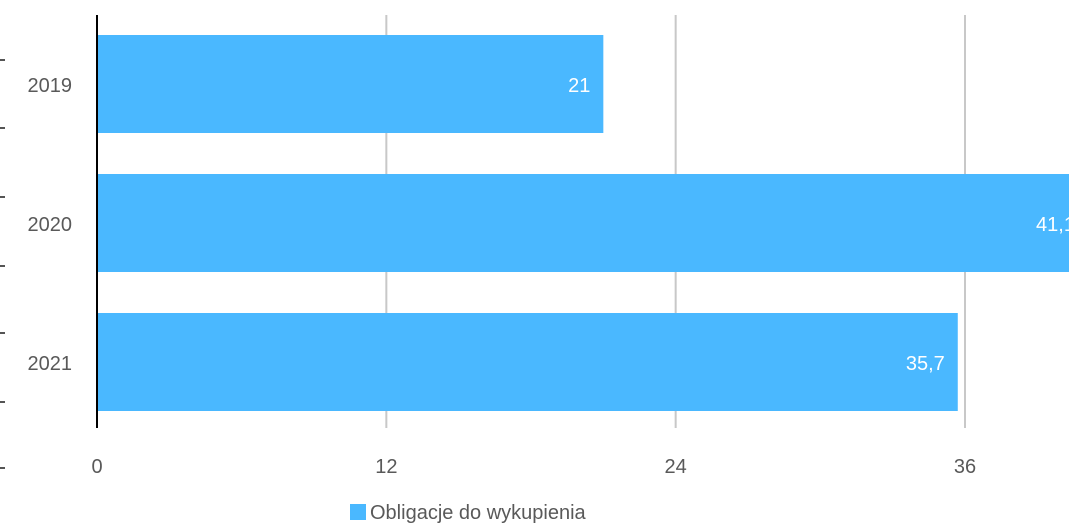 This screenshot has height=523, width=1069. I want to click on legend-label: Obligacje do wykupienia, so click(478, 512).